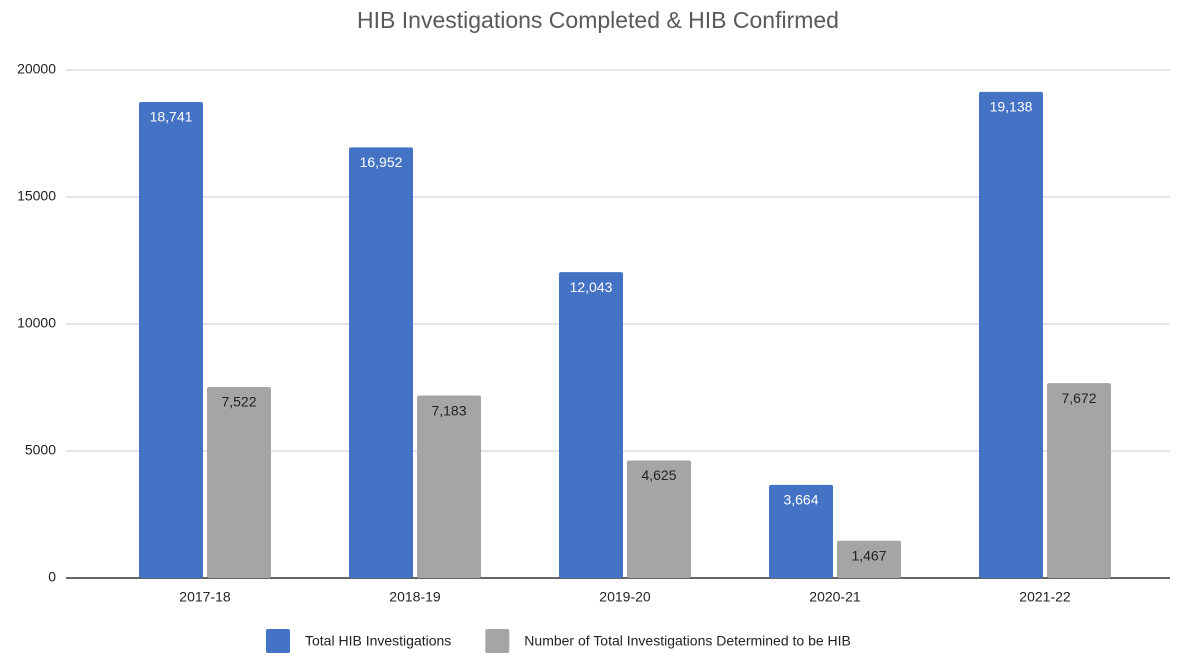 The width and height of the screenshot is (1184, 656). Describe the element at coordinates (378, 641) in the screenshot. I see `legend-label: Total HIB Investigations` at that location.